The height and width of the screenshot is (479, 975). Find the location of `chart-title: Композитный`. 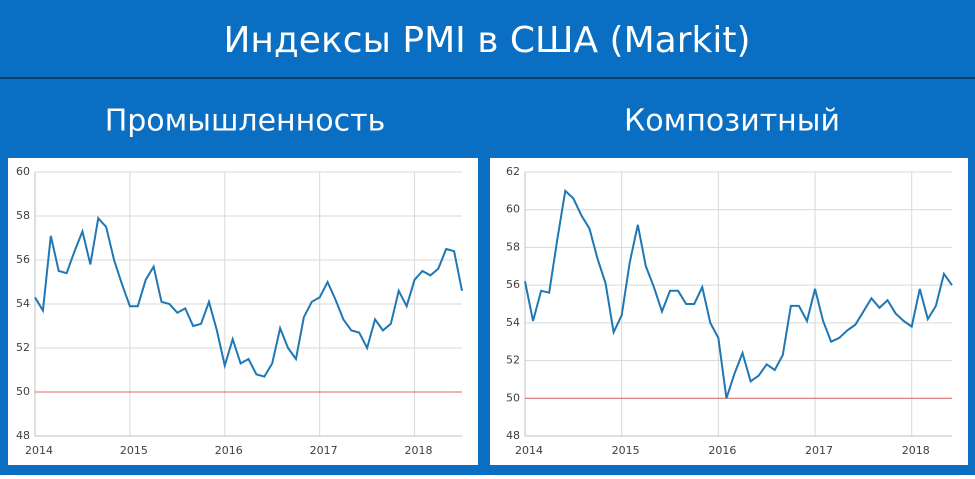

chart-title: Композитный is located at coordinates (732, 121).